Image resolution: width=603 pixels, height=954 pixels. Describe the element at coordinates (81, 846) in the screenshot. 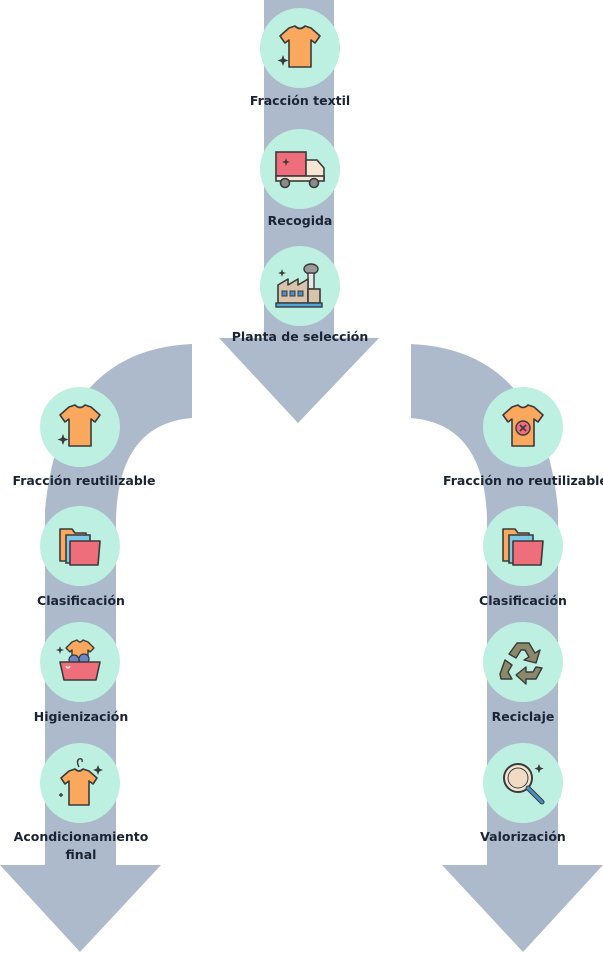

I see `label-acondicionamiento: Acondicionamiento final` at that location.